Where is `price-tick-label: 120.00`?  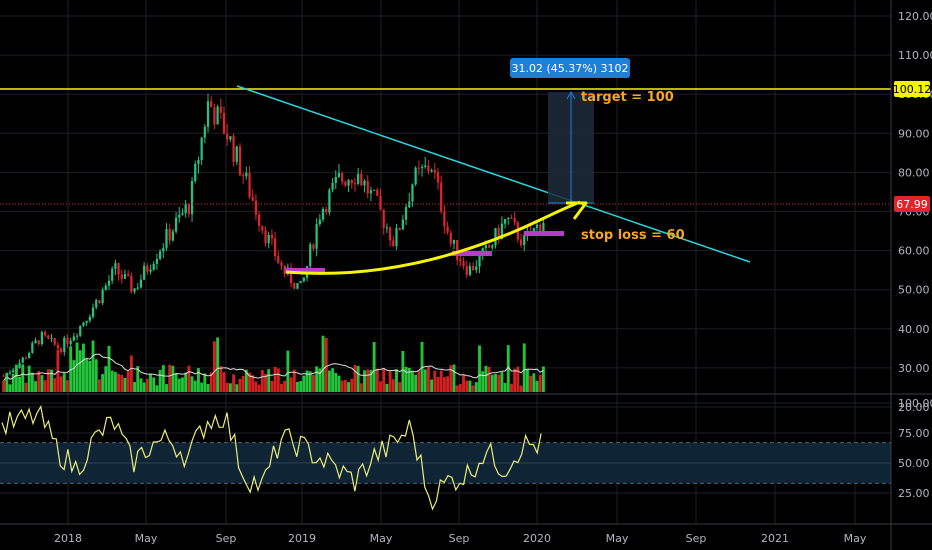 price-tick-label: 120.00 is located at coordinates (915, 16).